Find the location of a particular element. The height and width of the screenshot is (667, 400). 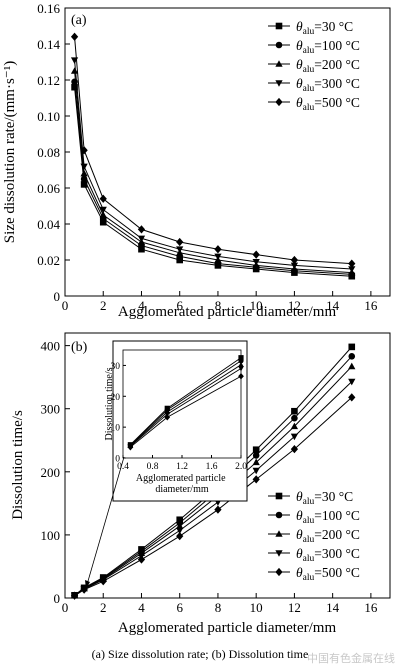

chart-b-x-tick-label: 6 is located at coordinates (179, 607).